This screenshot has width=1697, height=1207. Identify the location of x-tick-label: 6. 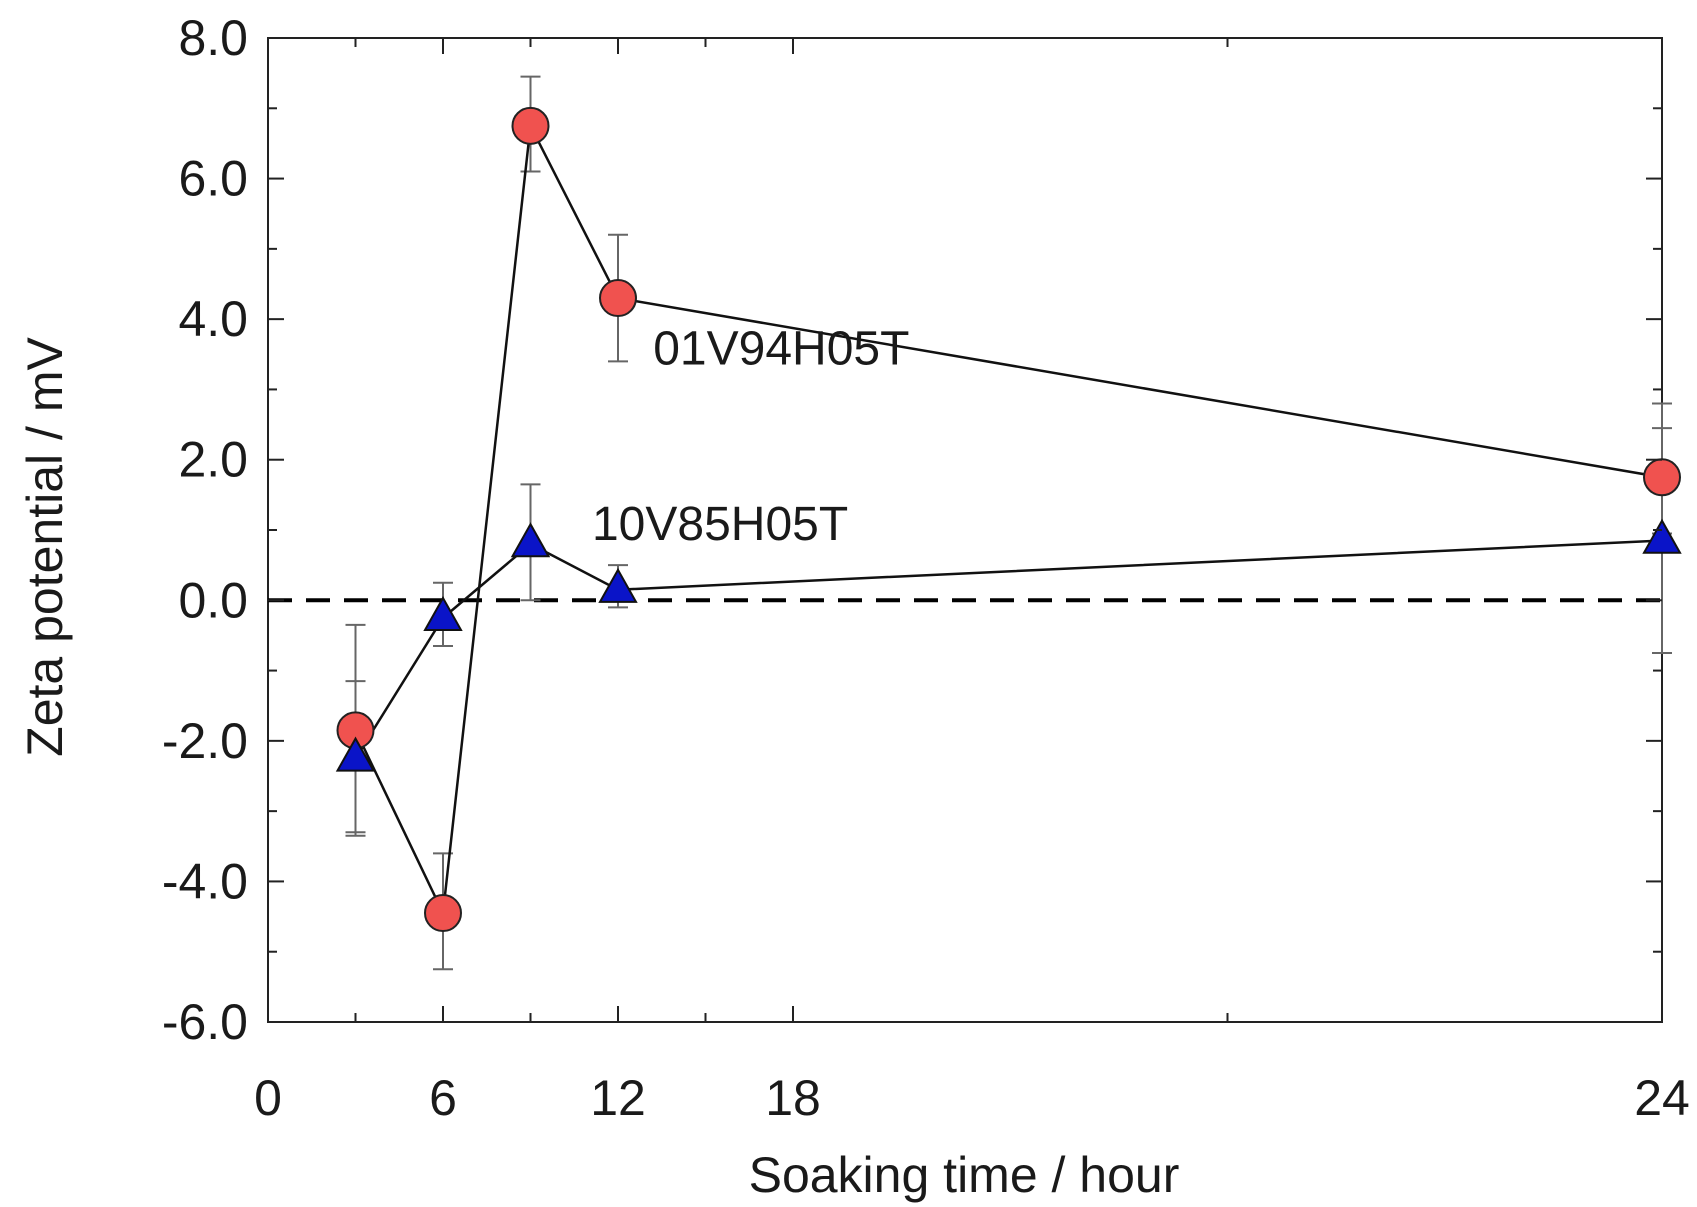
(443, 1098).